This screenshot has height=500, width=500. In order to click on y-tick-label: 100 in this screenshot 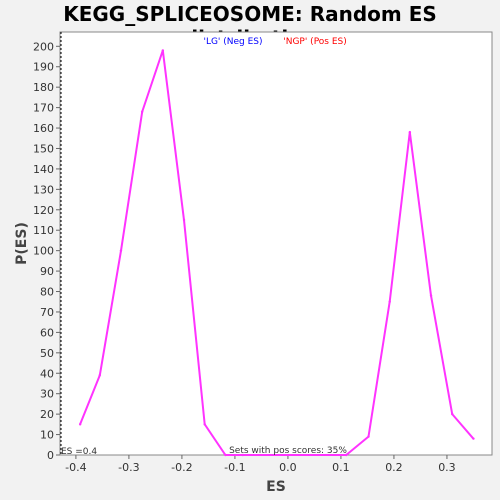, I will do `click(43, 251)`.